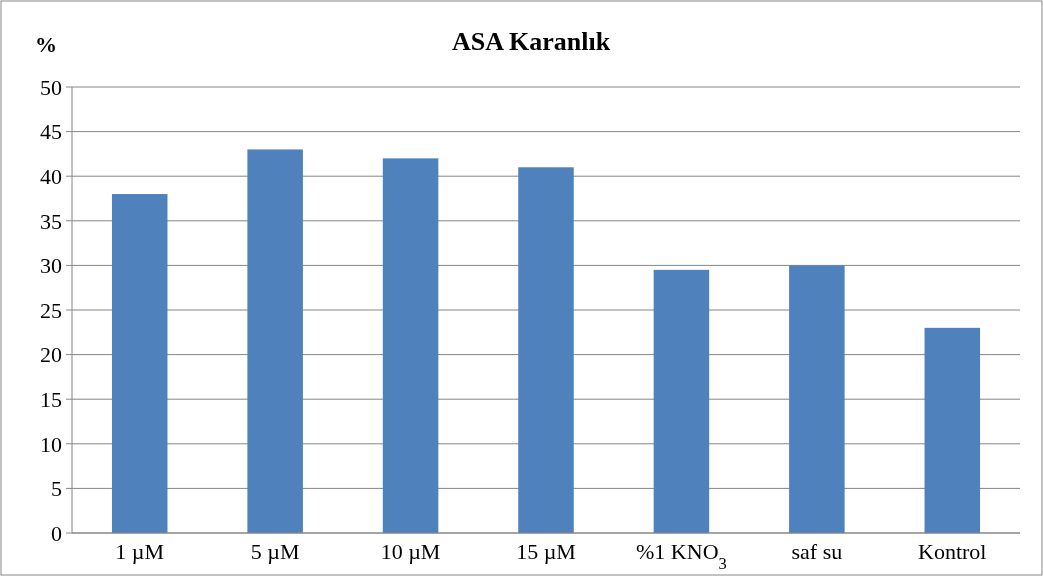  Describe the element at coordinates (546, 551) in the screenshot. I see `x-tick-label: 15 µM` at that location.